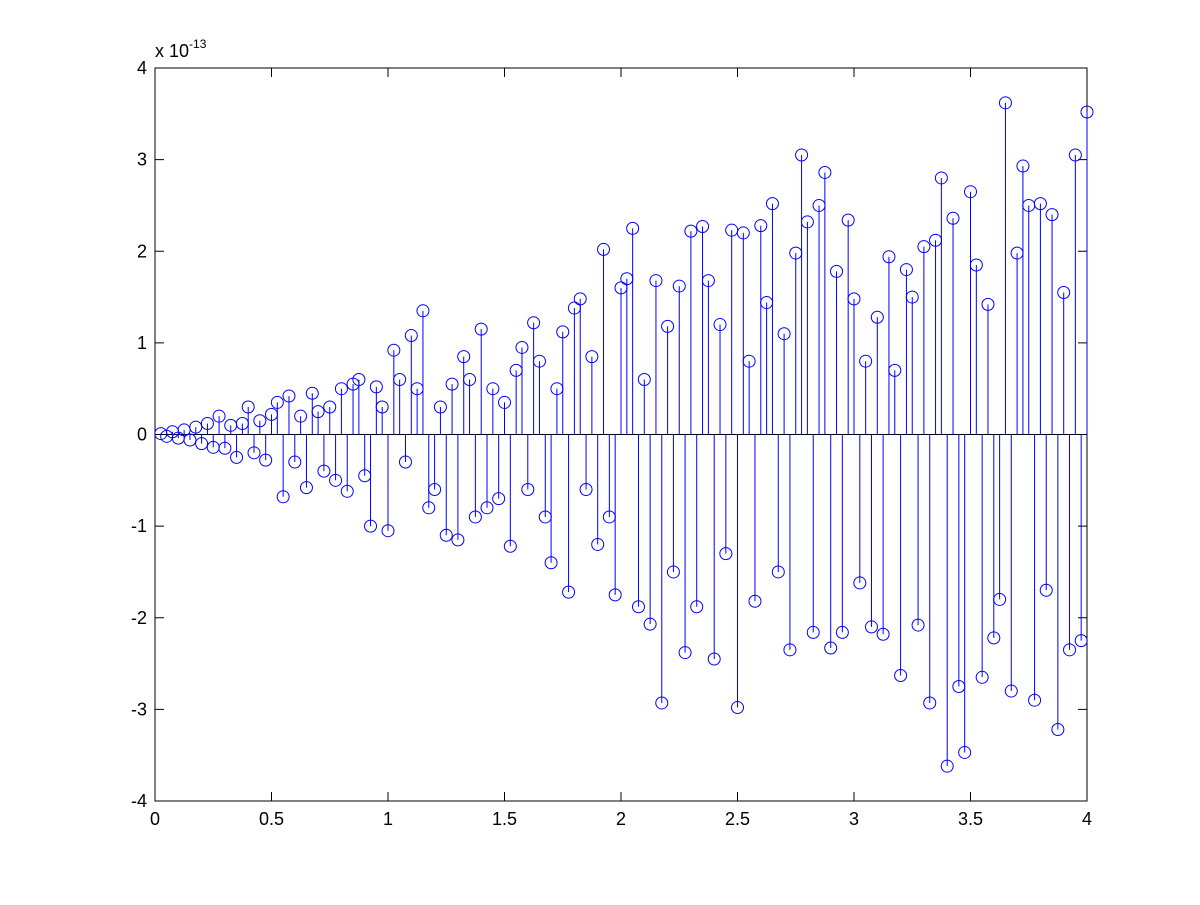 The width and height of the screenshot is (1200, 905). What do you see at coordinates (198, 44) in the screenshot?
I see `scale-exponent: -13` at bounding box center [198, 44].